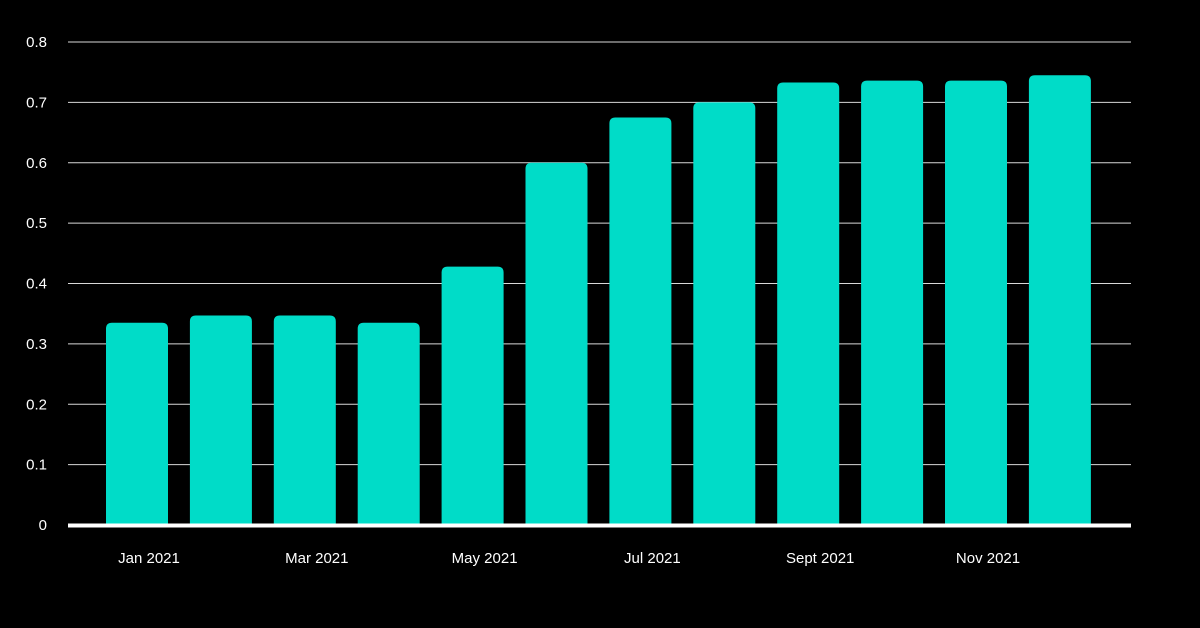 This screenshot has width=1200, height=628. What do you see at coordinates (36, 465) in the screenshot?
I see `y-tick-label: 0.1` at bounding box center [36, 465].